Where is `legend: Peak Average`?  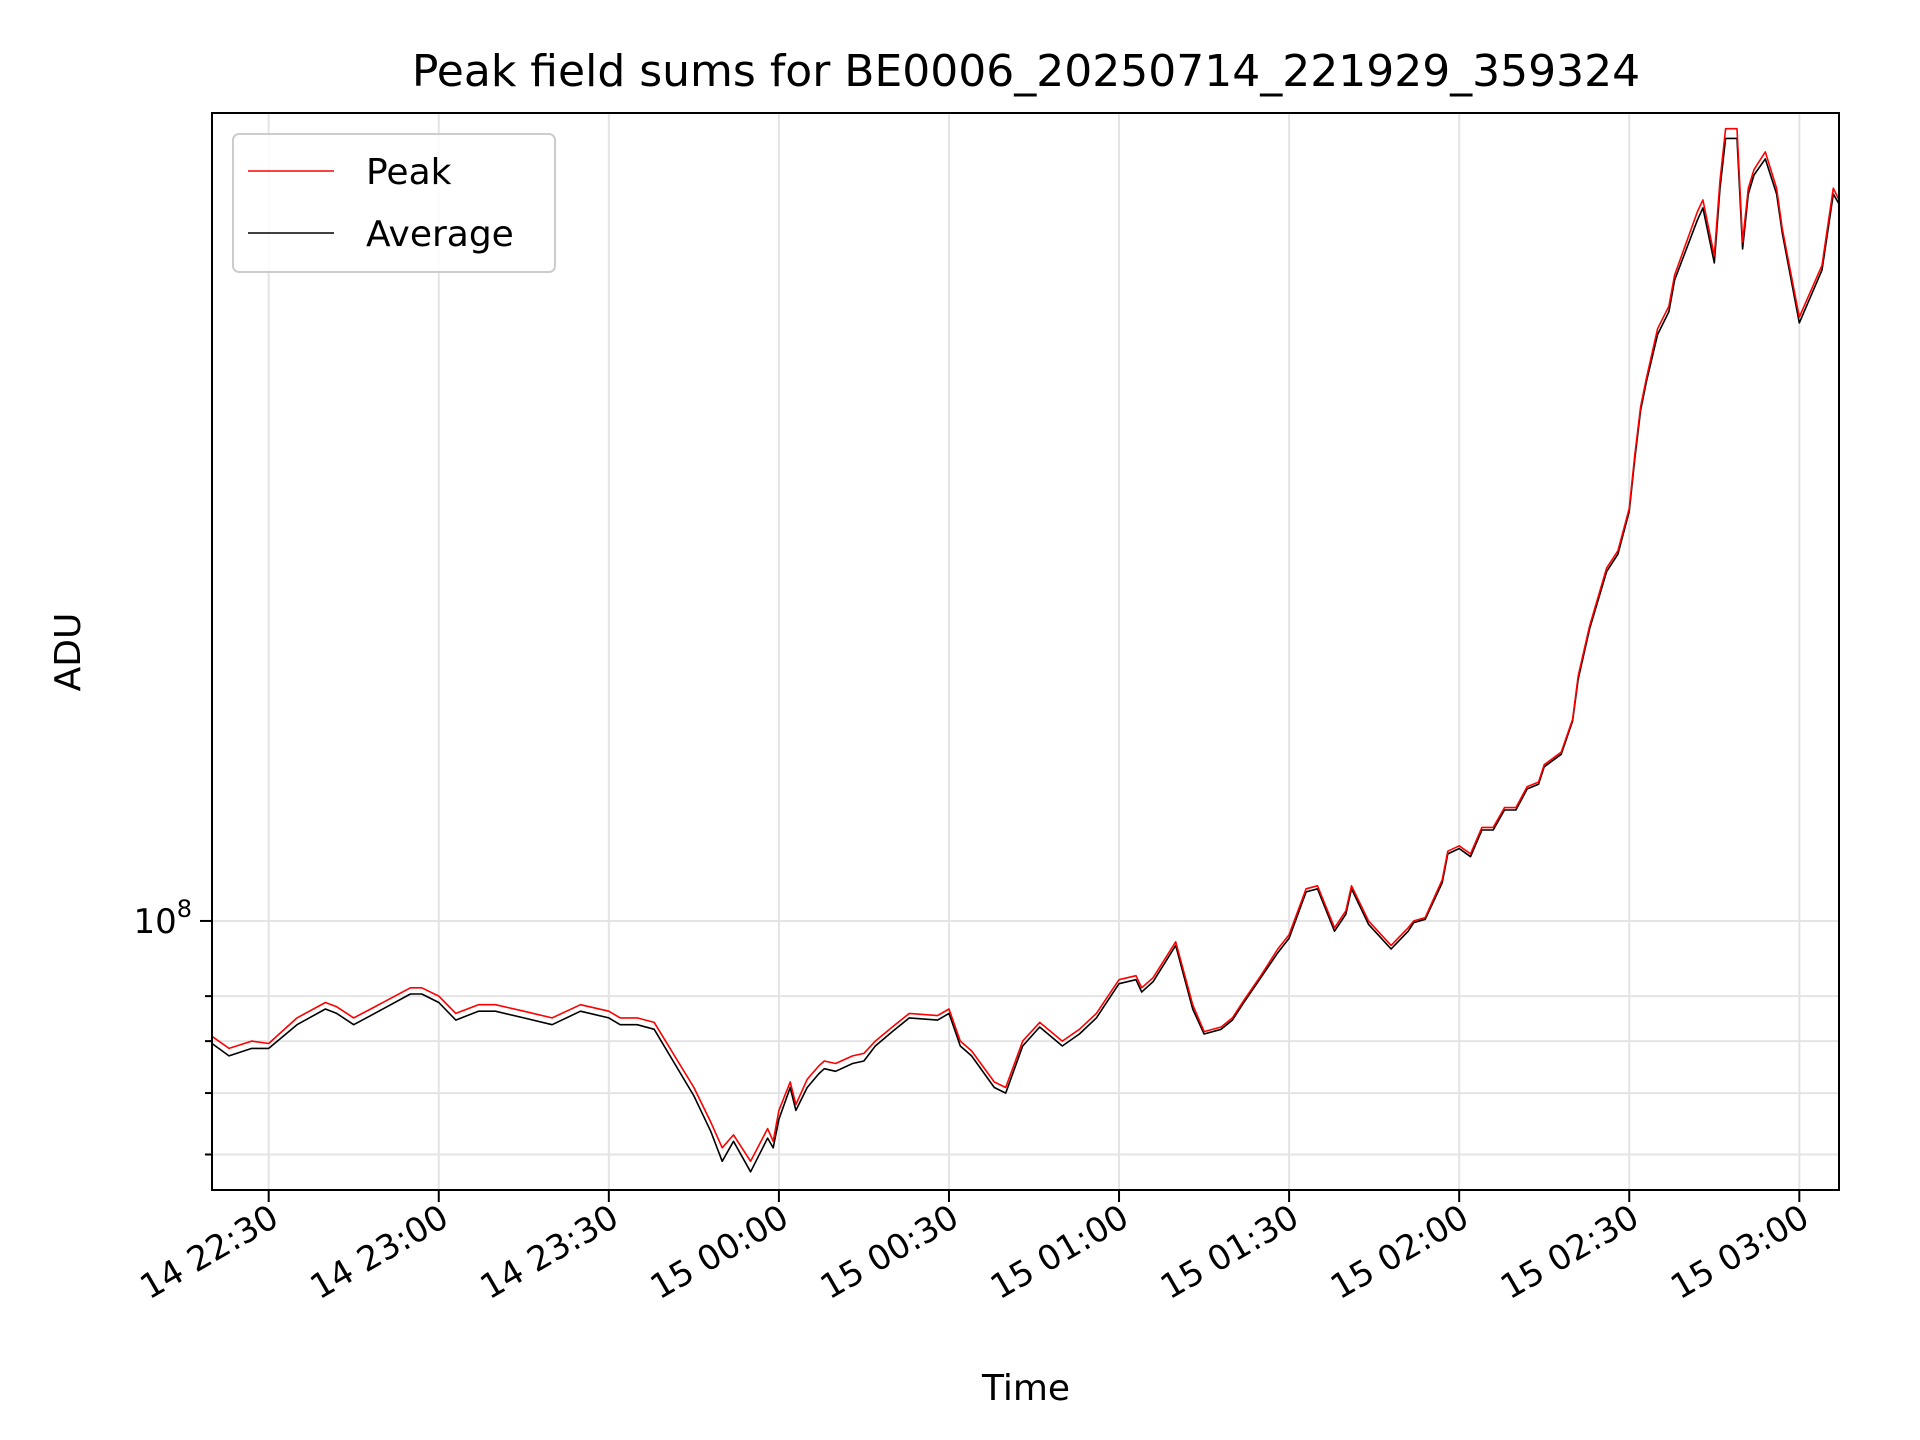
legend: Peak Average is located at coordinates (394, 203).